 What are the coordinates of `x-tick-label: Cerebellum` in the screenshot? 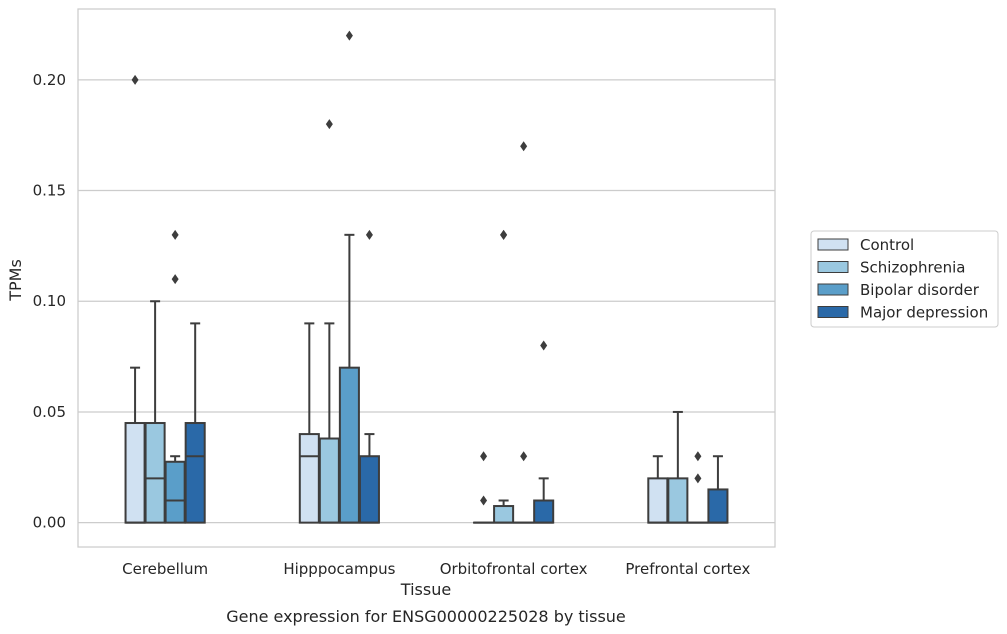 It's located at (165, 569).